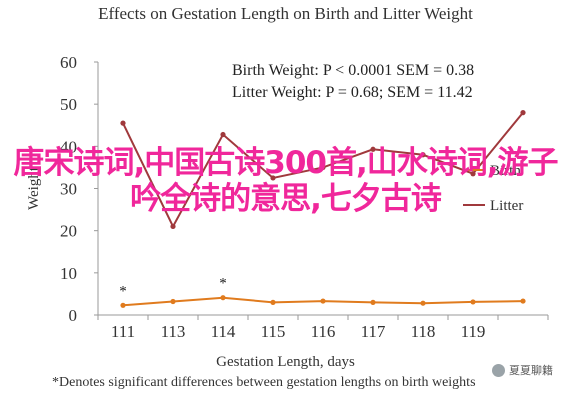 The image size is (571, 400). Describe the element at coordinates (353, 70) in the screenshot. I see `stats-line-birth: Birth Weight: P < 0.0001 SEM = 0.38` at that location.